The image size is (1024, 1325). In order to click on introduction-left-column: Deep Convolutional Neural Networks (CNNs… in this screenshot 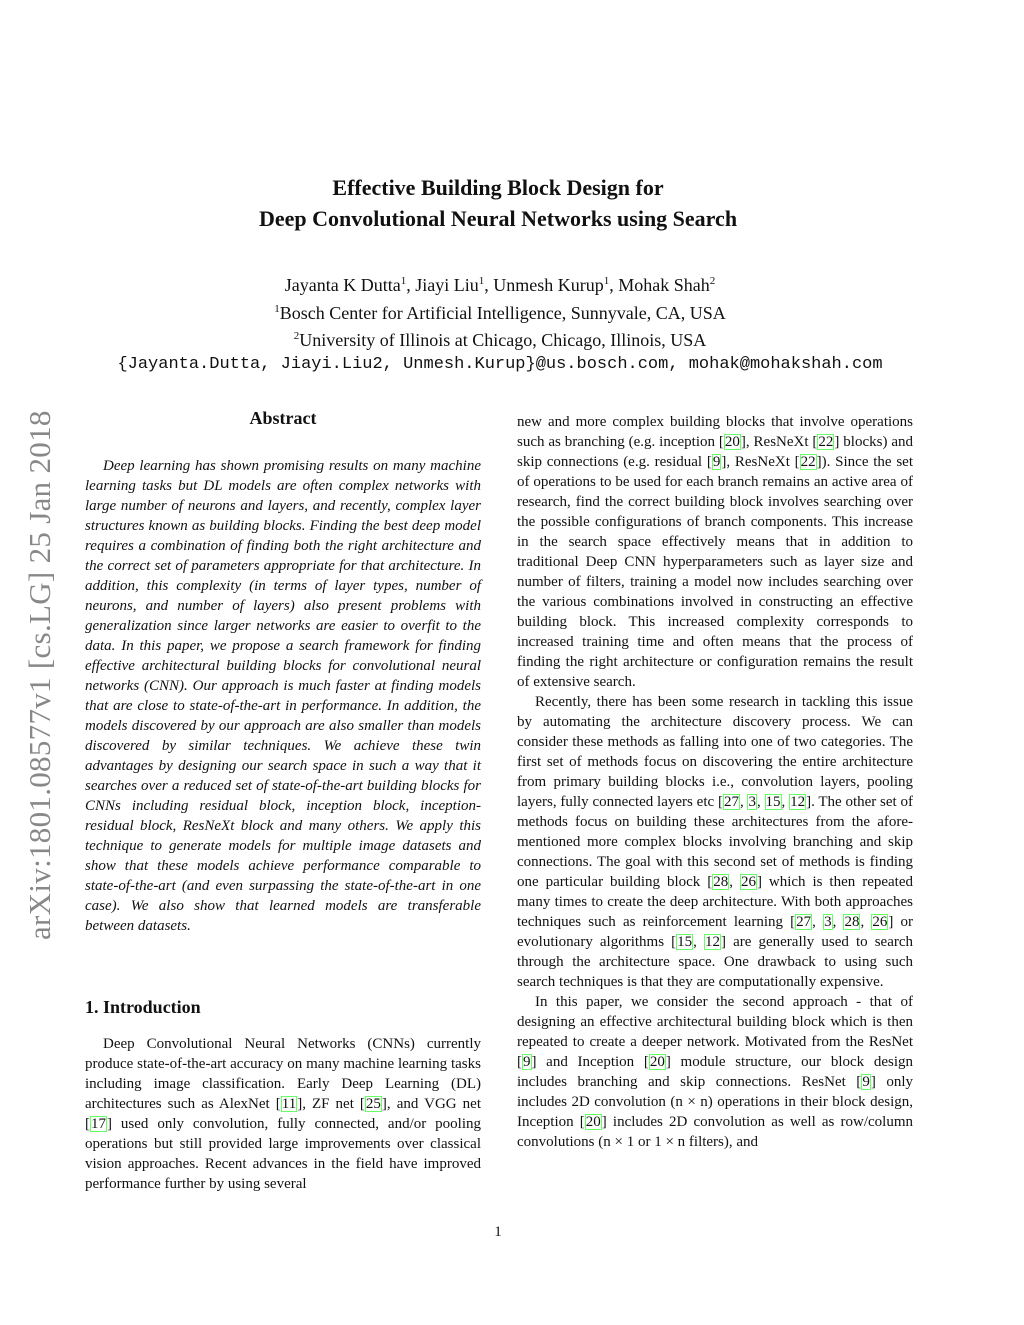, I will do `click(283, 1114)`.